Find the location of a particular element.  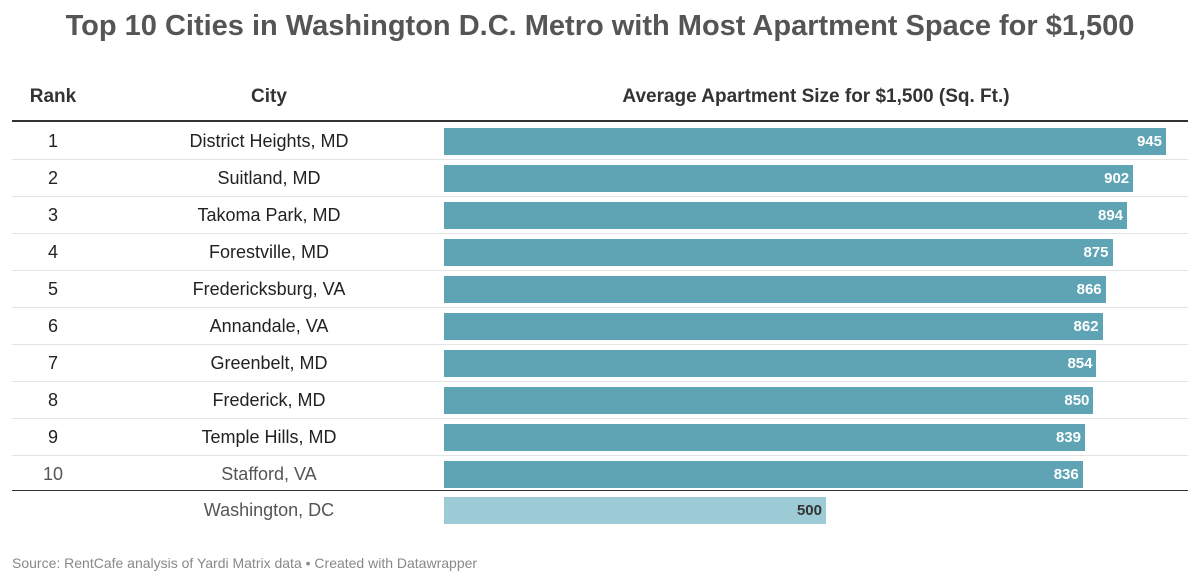

bar: 850 is located at coordinates (769, 400).